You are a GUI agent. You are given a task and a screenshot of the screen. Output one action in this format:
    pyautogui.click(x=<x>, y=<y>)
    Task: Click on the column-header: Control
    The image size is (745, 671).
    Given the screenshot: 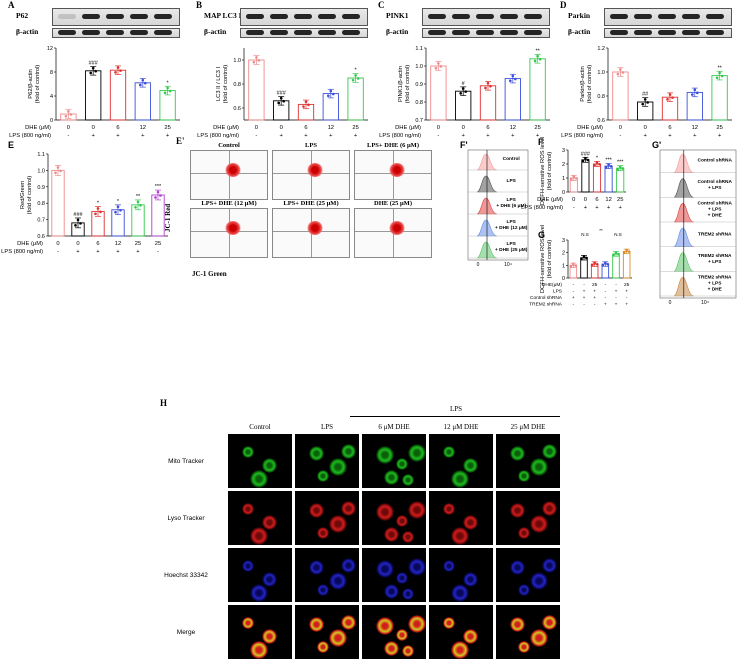 What is the action you would take?
    pyautogui.click(x=260, y=427)
    